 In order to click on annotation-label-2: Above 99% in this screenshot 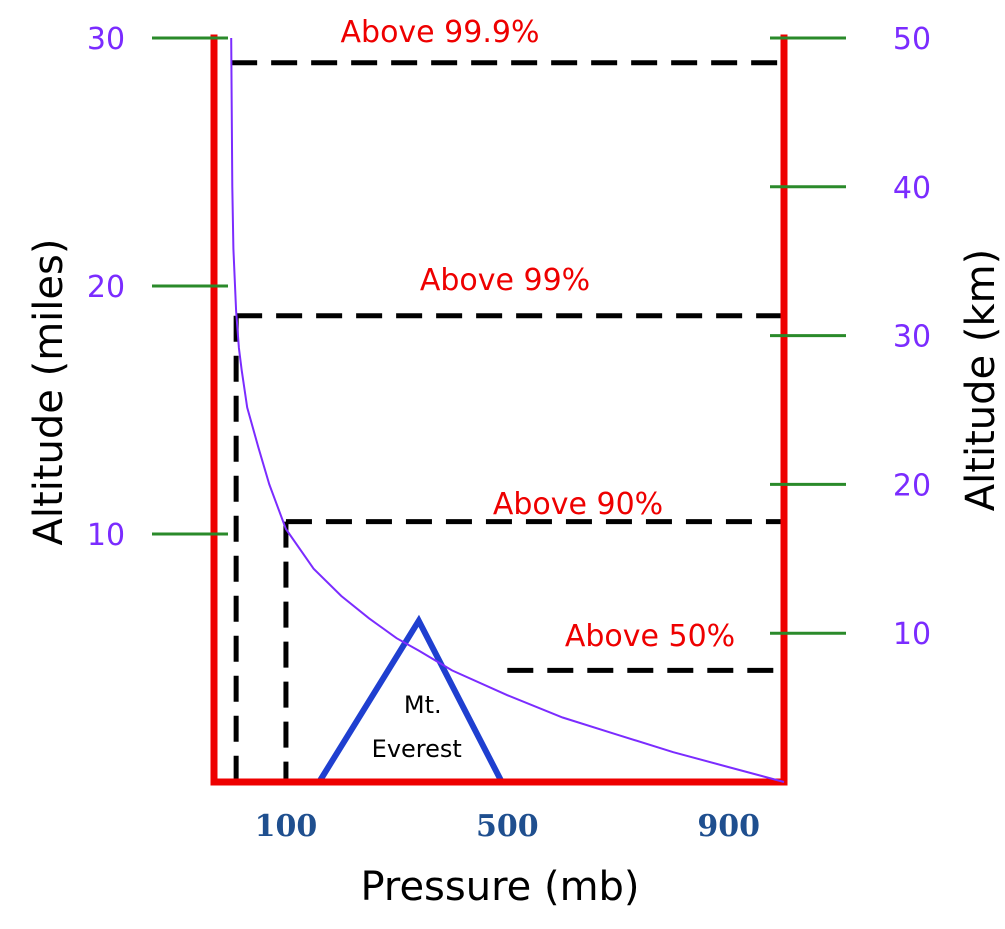, I will do `click(505, 280)`.